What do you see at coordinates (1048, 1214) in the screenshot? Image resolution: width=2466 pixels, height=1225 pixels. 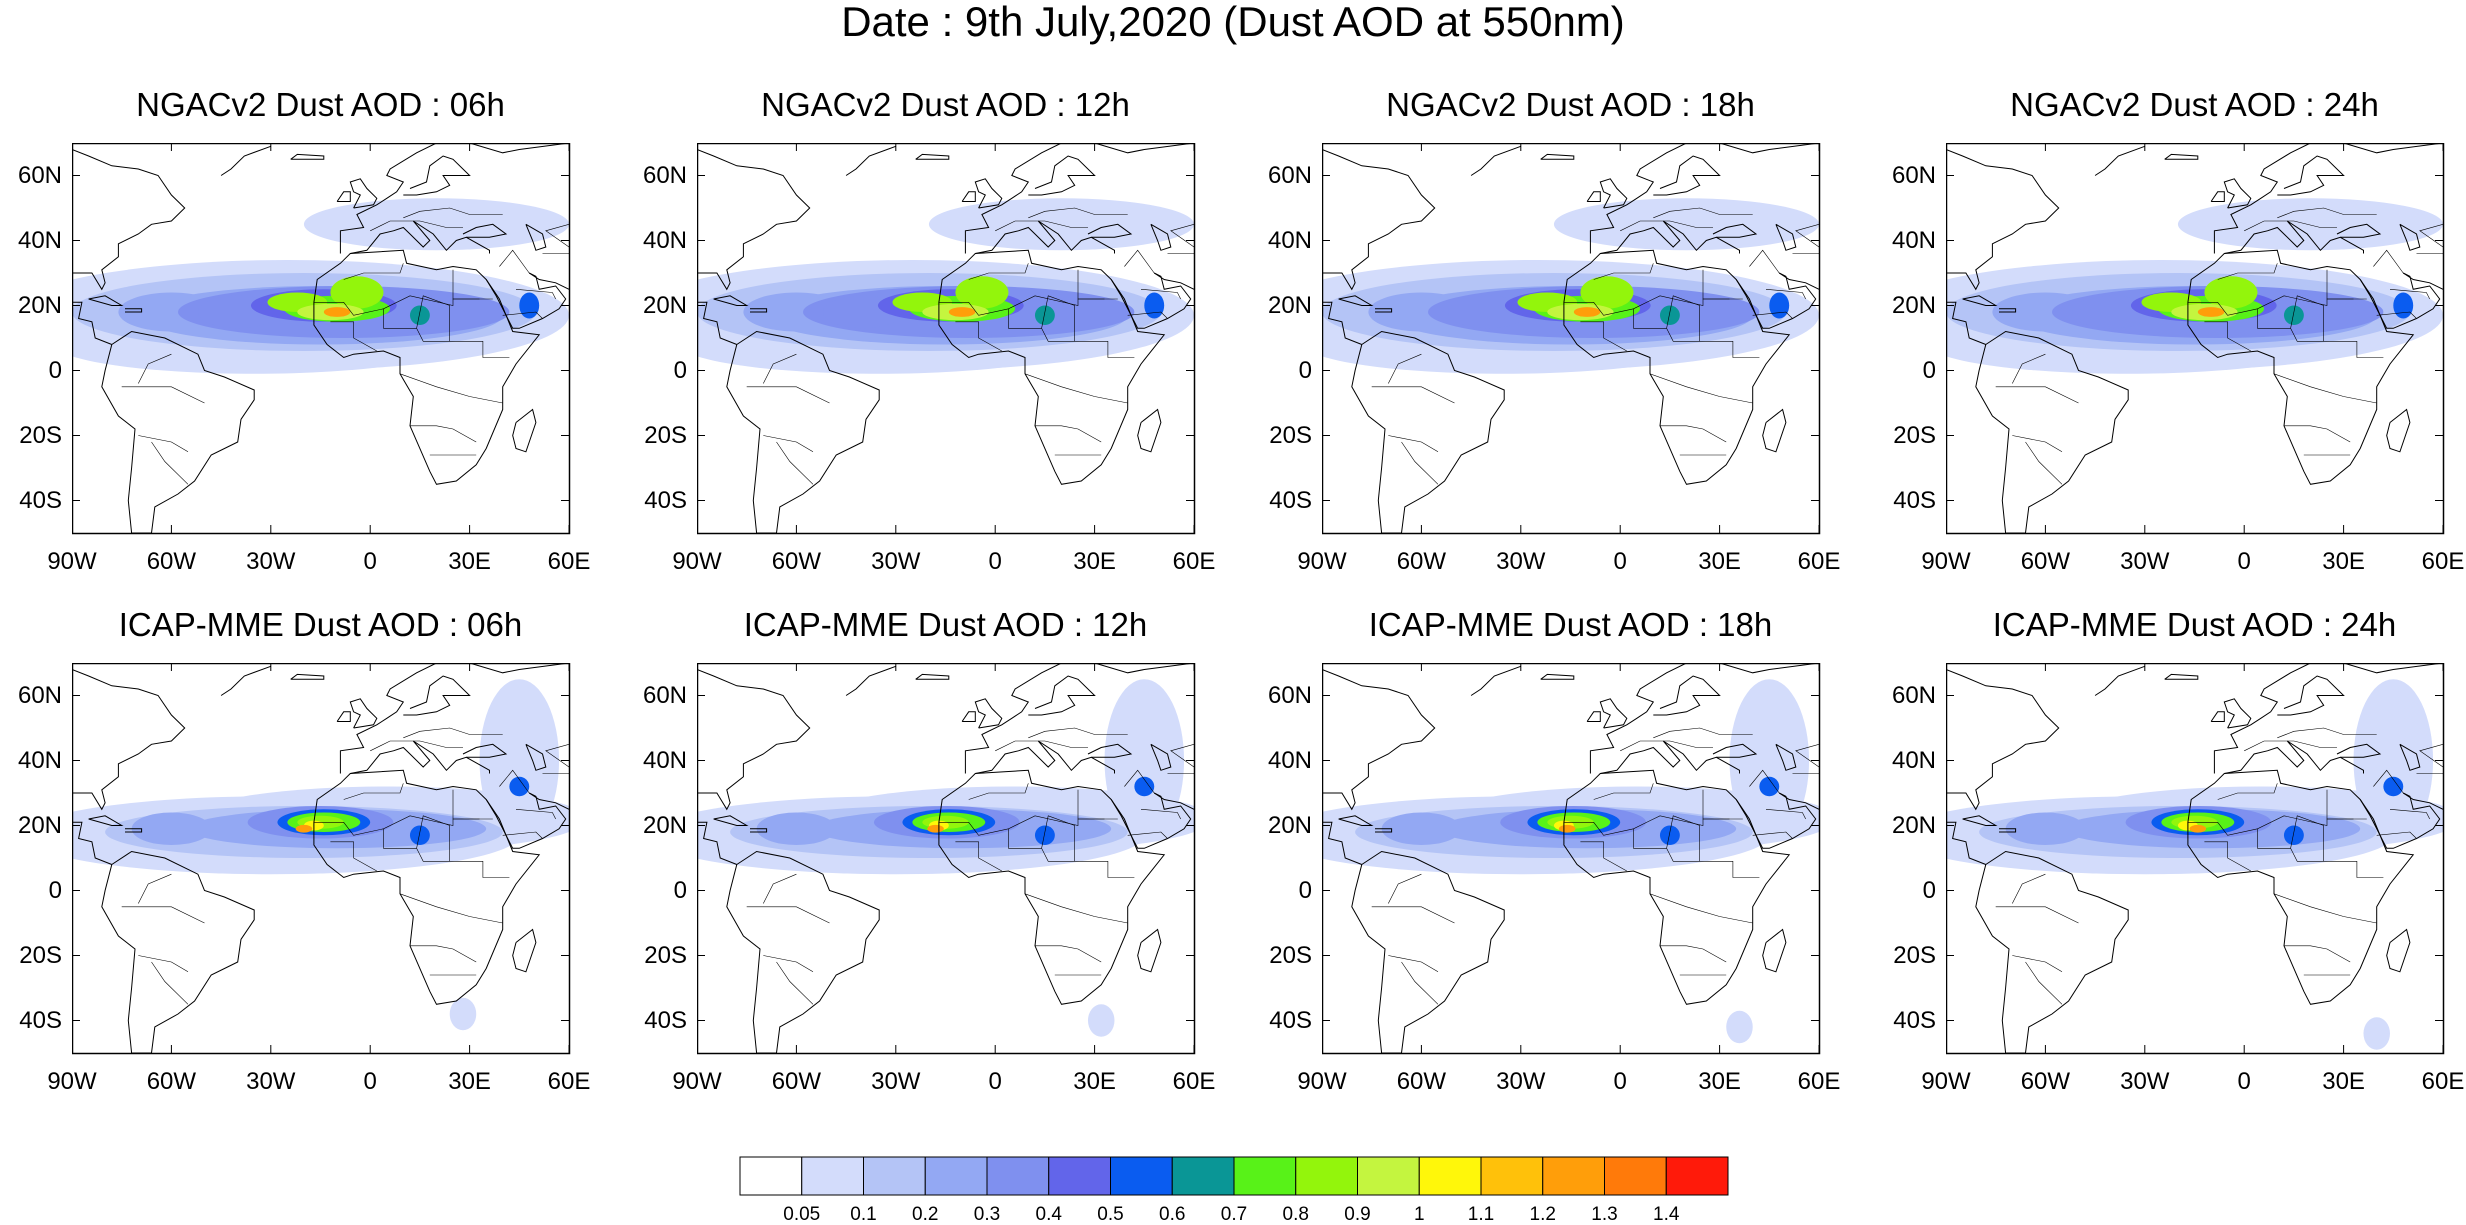 I see `colorbar-tick-label: 0.4` at bounding box center [1048, 1214].